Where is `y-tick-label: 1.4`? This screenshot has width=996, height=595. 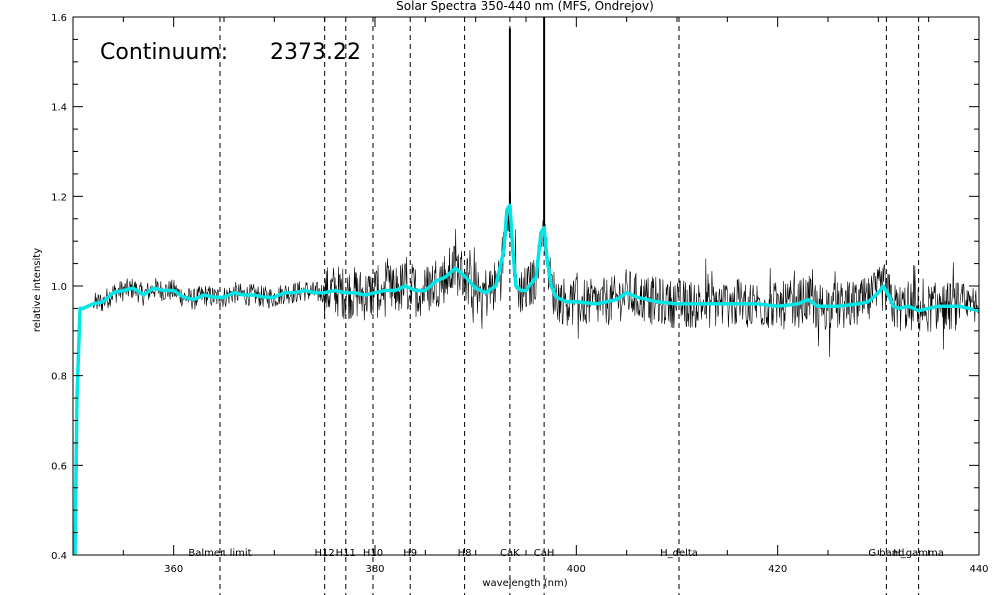
y-tick-label: 1.4 is located at coordinates (59, 108).